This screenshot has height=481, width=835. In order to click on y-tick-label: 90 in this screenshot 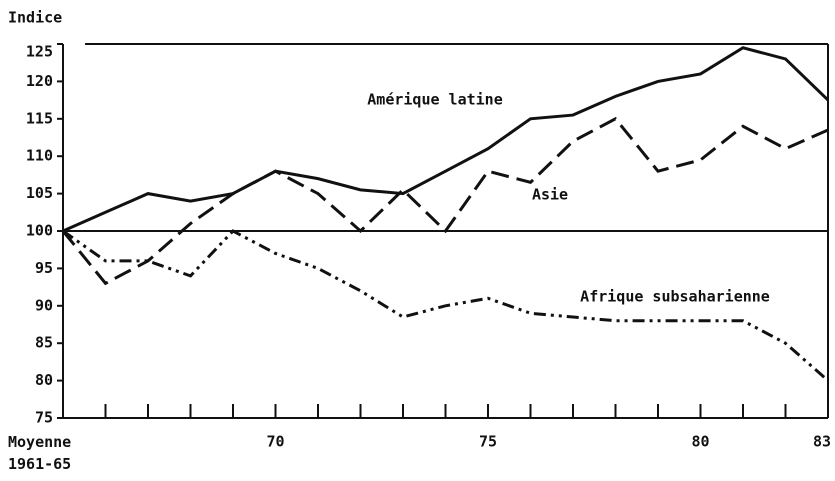, I will do `click(44, 305)`.